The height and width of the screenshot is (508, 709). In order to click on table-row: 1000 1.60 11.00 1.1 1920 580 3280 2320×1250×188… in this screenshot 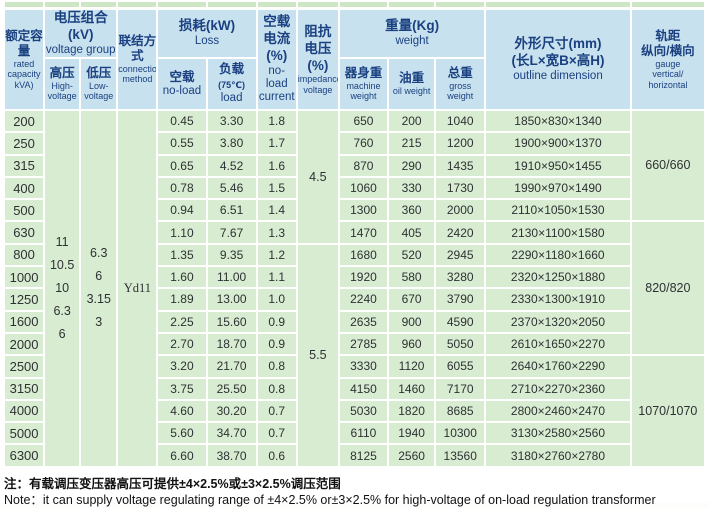, I will do `click(353, 277)`.